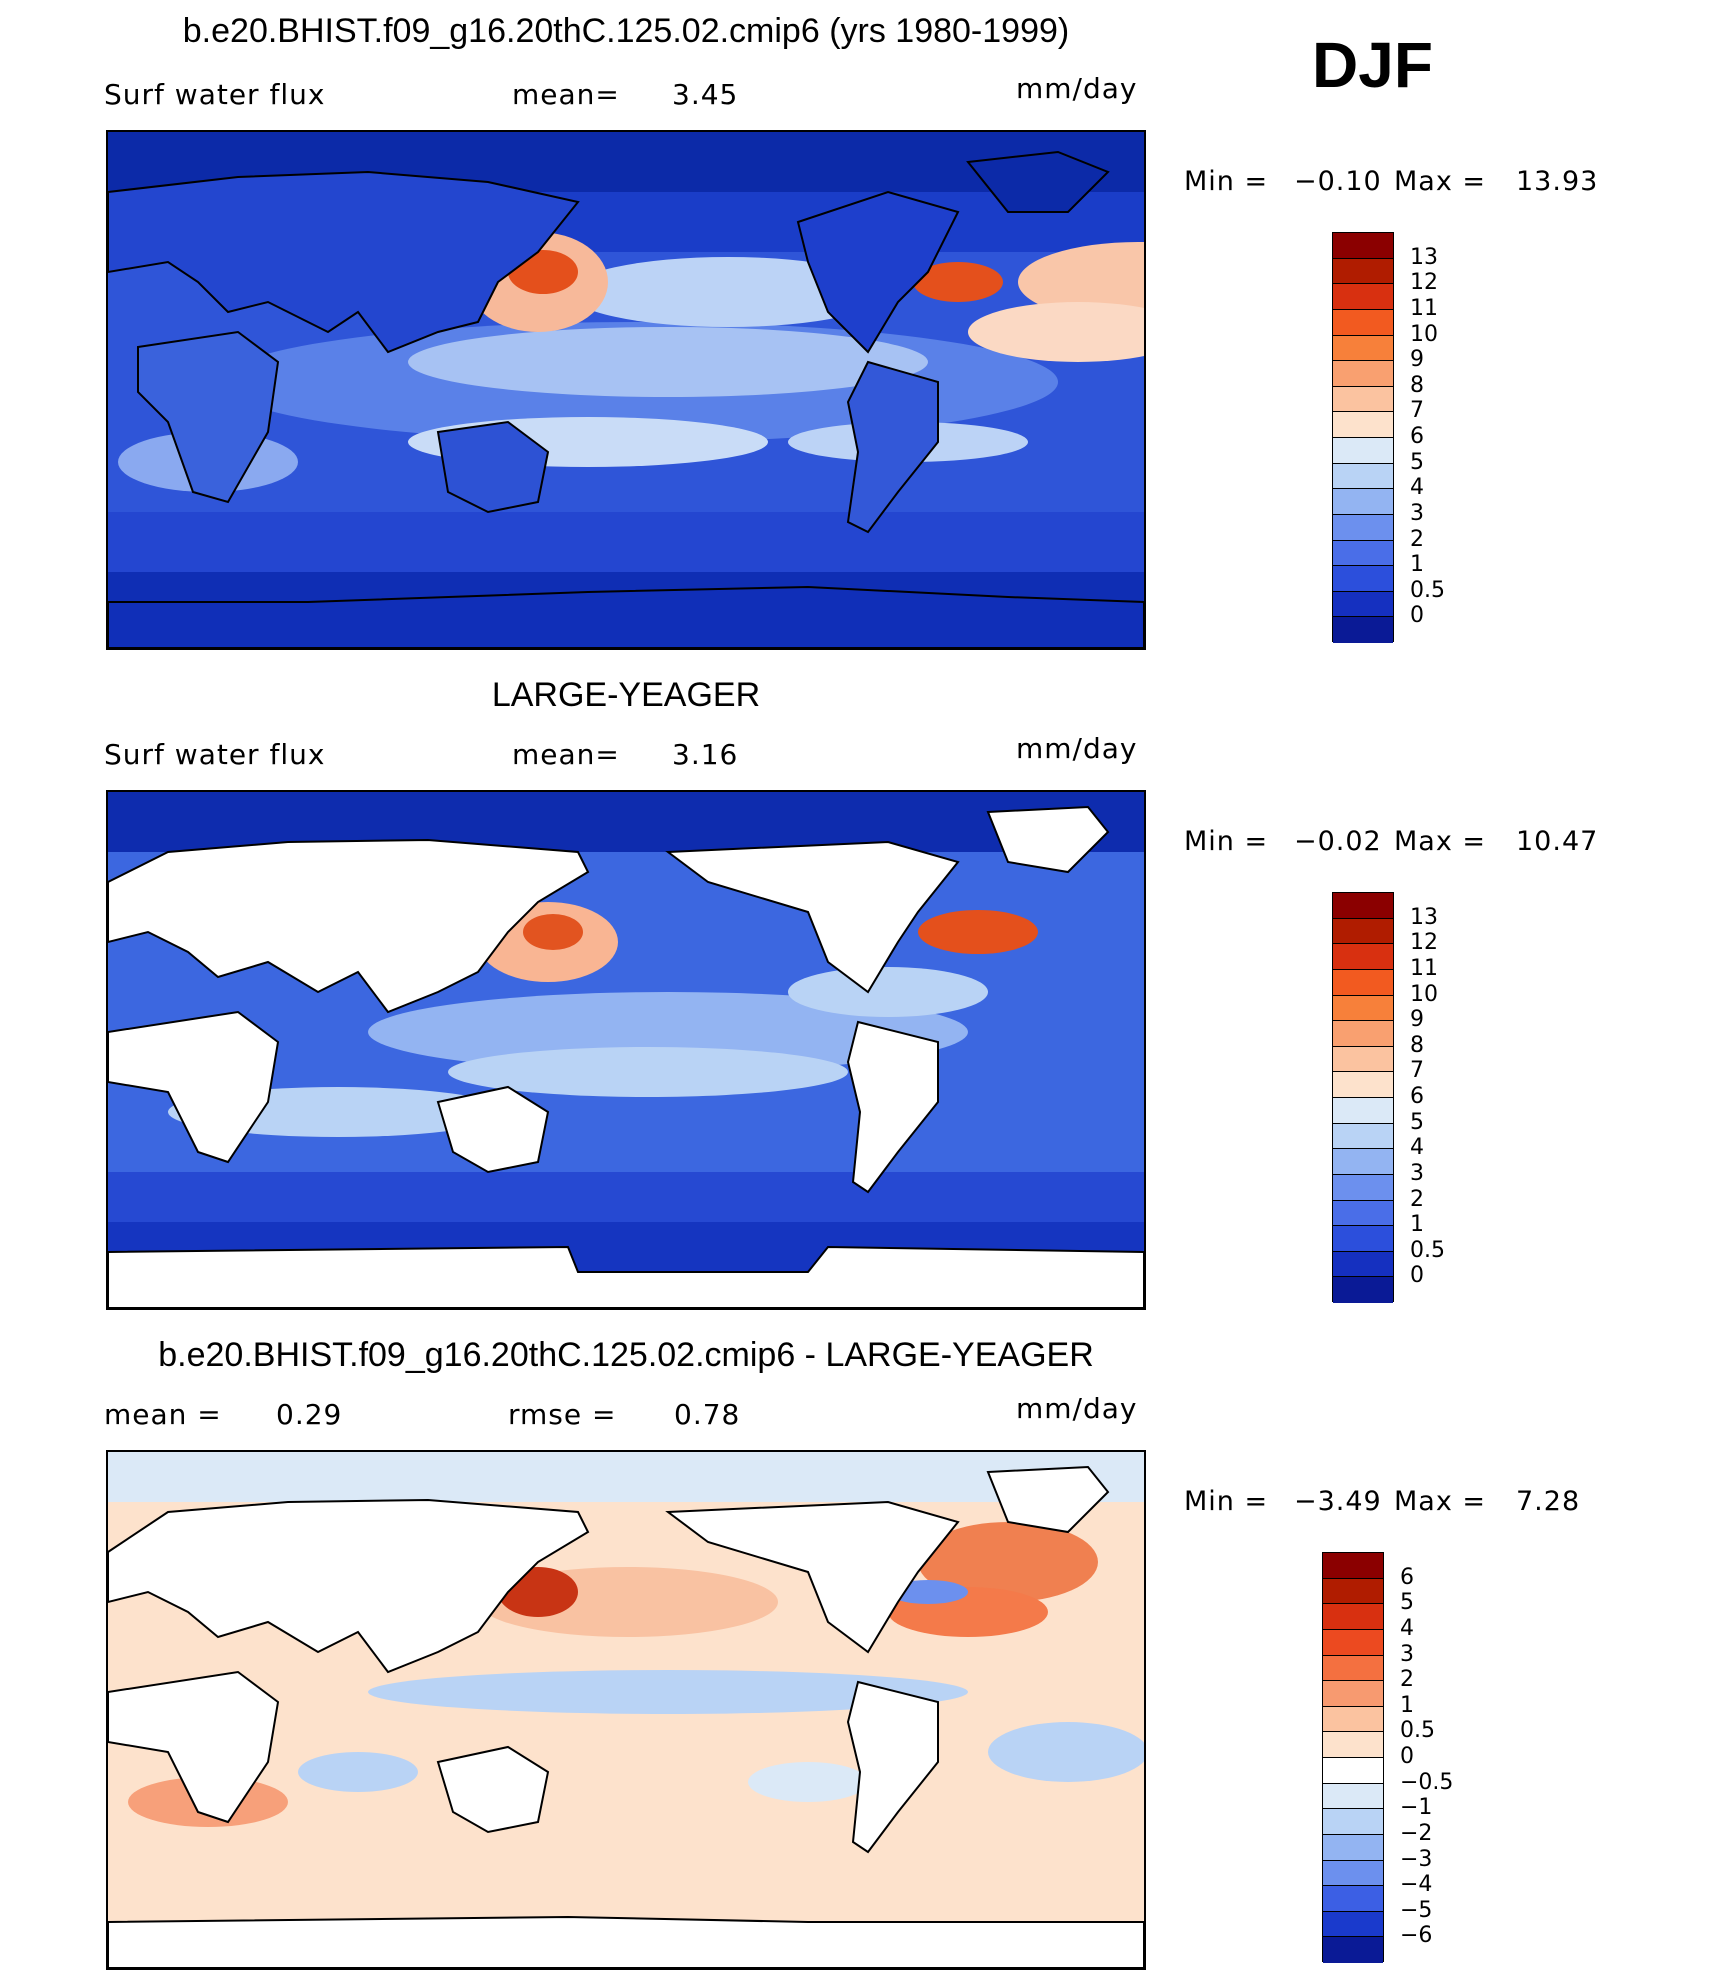 The height and width of the screenshot is (1979, 1710). What do you see at coordinates (707, 1414) in the screenshot?
I see `panel-3-rmse-value: 0.78` at bounding box center [707, 1414].